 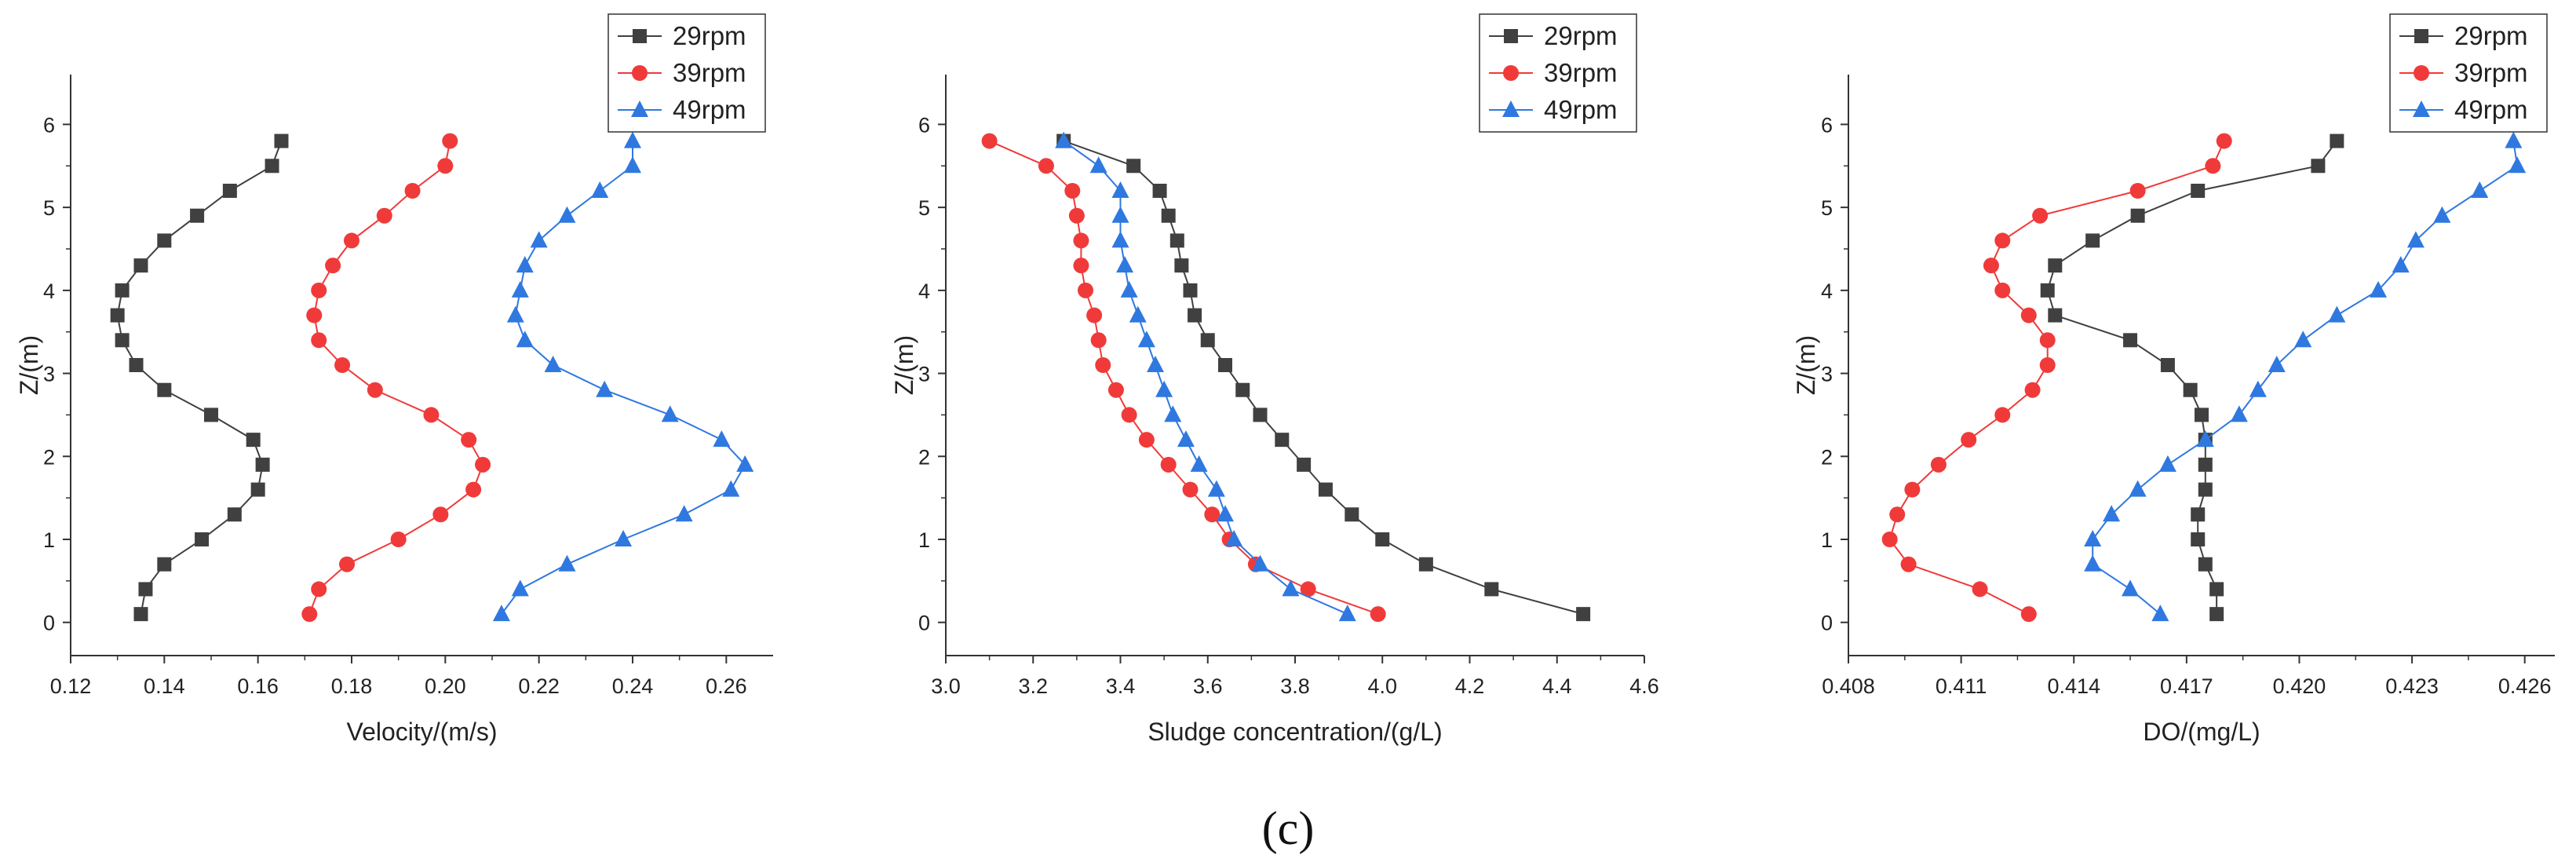 I want to click on y-tick-label: 6, so click(x=1827, y=125).